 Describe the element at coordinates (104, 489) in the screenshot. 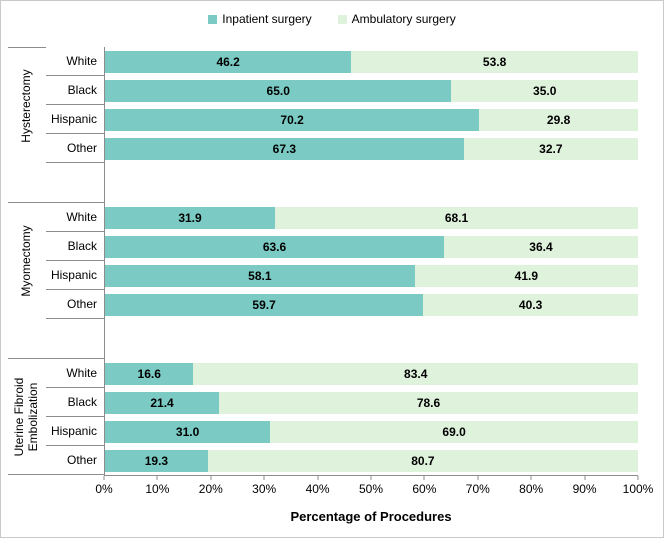

I see `axis-tick-label: 0%` at that location.